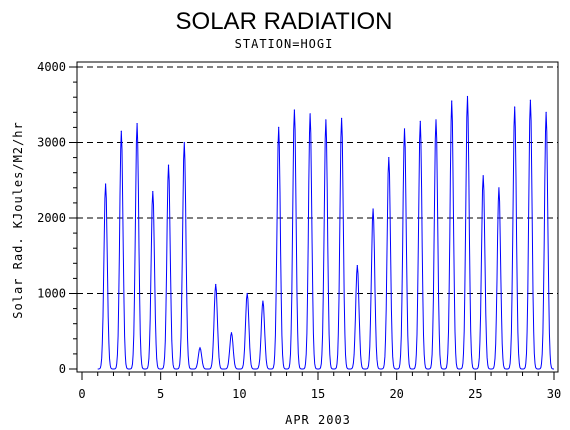 This screenshot has width=570, height=430. What do you see at coordinates (51, 143) in the screenshot?
I see `y-tick-label: 3000` at bounding box center [51, 143].